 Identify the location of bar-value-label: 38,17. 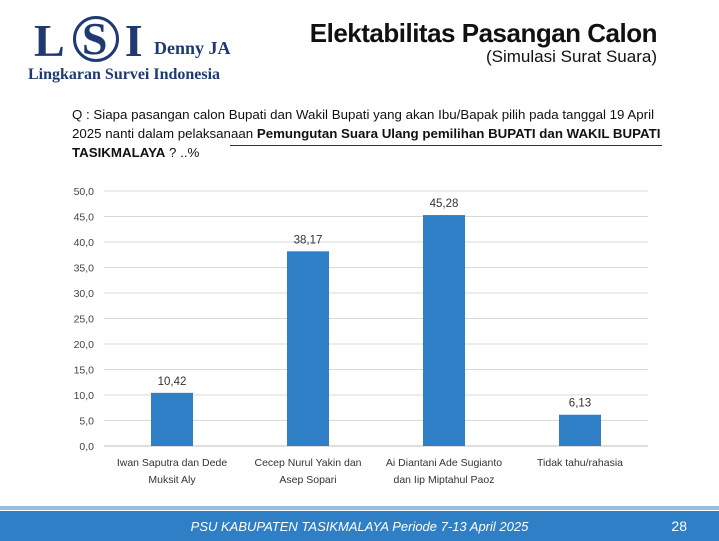
(308, 240).